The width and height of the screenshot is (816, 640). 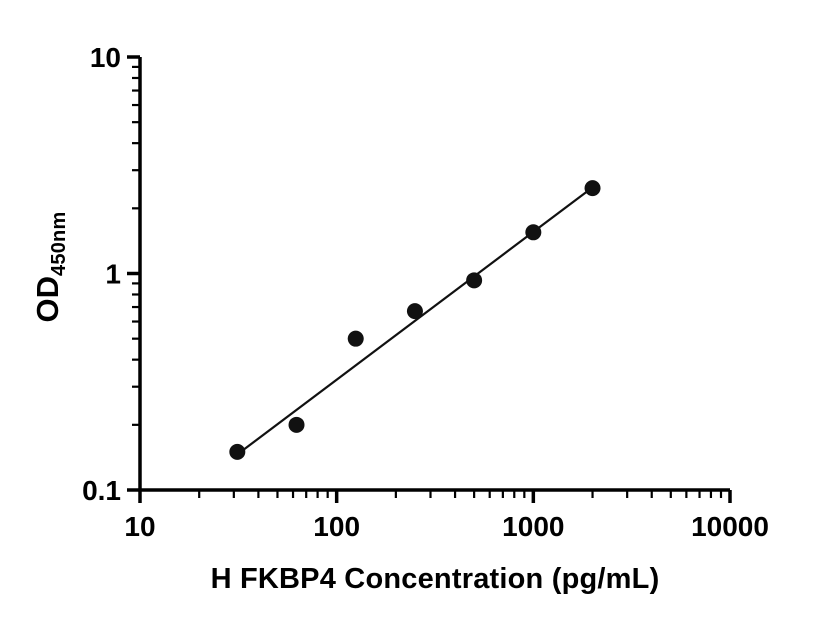 I want to click on x-tick-label: 100, so click(x=336, y=526).